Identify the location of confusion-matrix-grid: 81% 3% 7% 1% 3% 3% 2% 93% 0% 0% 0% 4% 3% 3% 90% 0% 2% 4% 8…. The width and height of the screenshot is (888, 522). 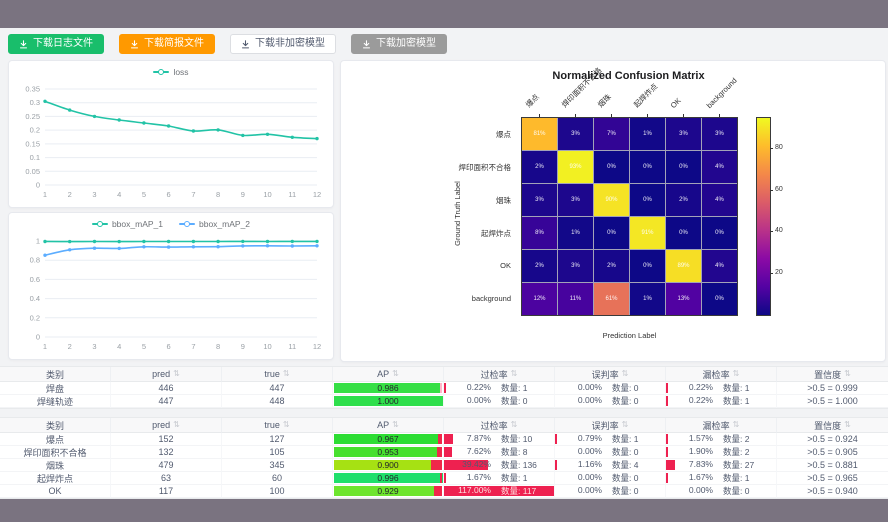
(629, 216).